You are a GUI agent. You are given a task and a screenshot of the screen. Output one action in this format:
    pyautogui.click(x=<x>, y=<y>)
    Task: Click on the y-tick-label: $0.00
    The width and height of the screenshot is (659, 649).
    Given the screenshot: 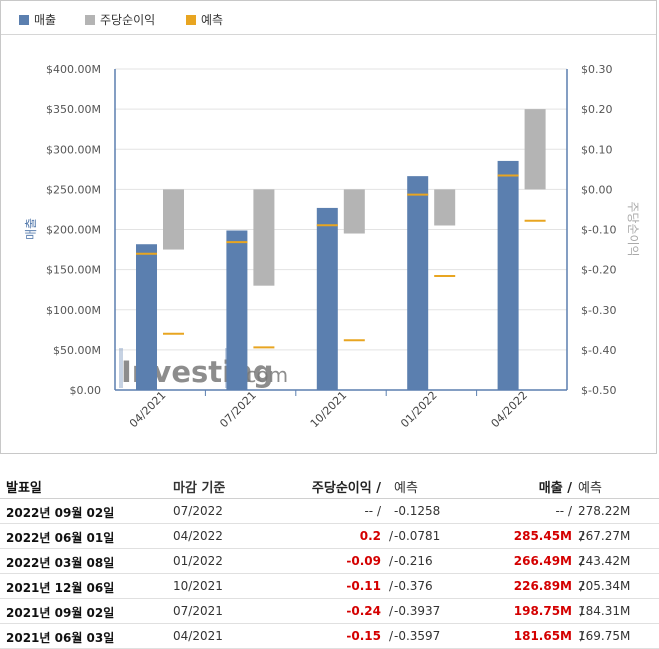 What is the action you would take?
    pyautogui.click(x=86, y=390)
    